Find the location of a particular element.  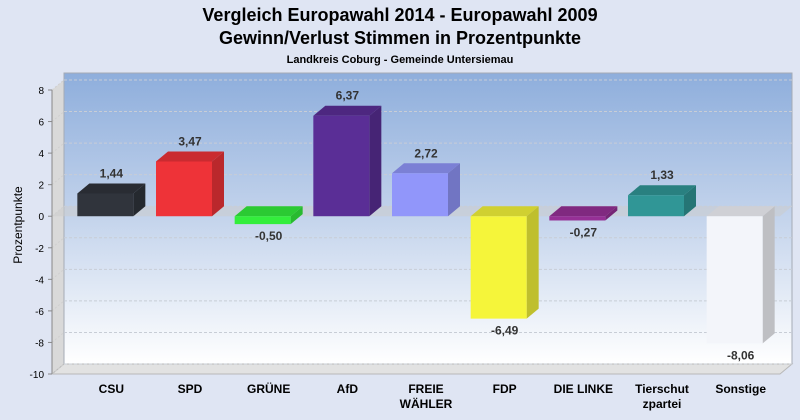

y-axis-label: Prozentpunkte is located at coordinates (18, 225).